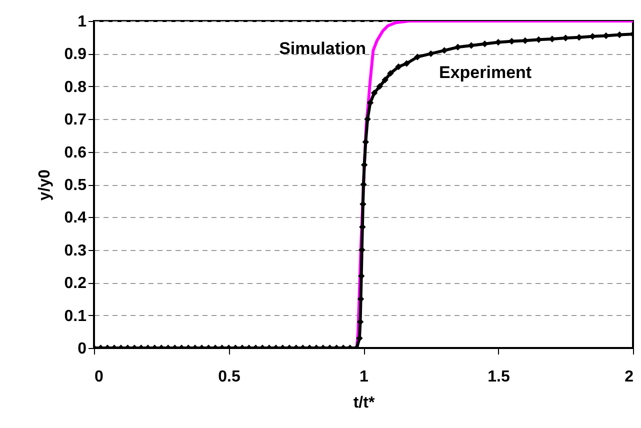 The image size is (641, 428). Describe the element at coordinates (45, 185) in the screenshot. I see `y-axis-title: y/y0` at that location.